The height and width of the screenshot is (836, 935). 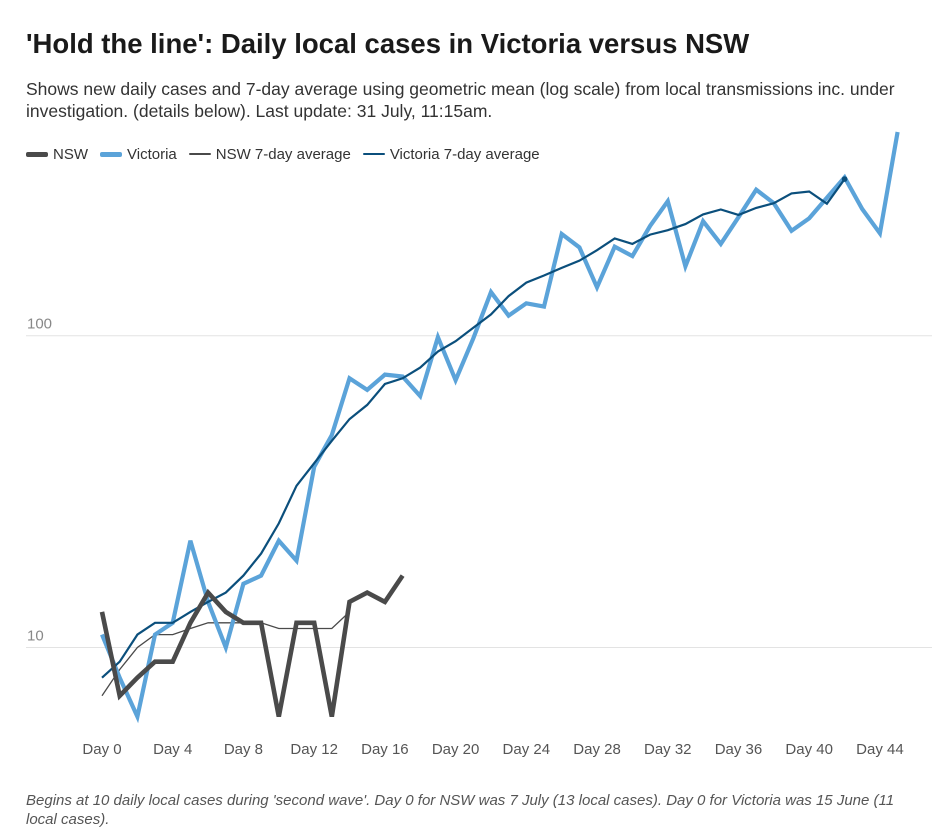 I want to click on legend-item-victoria: Victoria, so click(x=138, y=154).